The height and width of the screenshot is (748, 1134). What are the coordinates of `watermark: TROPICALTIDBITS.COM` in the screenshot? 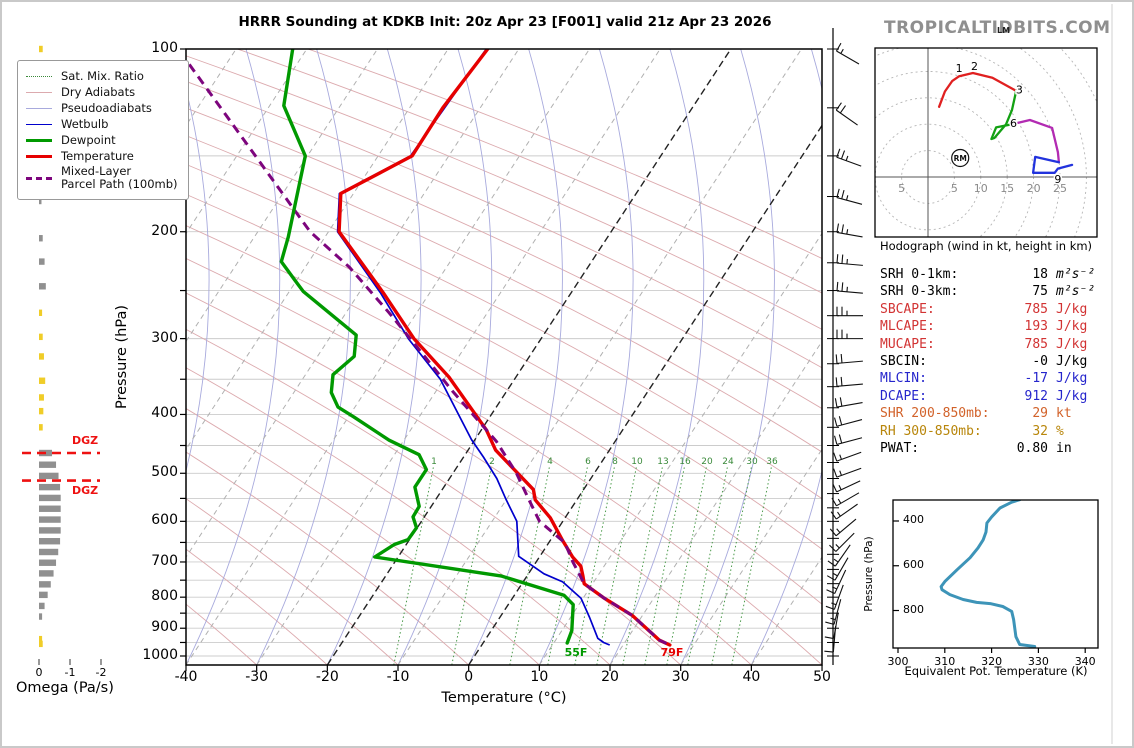 It's located at (997, 28).